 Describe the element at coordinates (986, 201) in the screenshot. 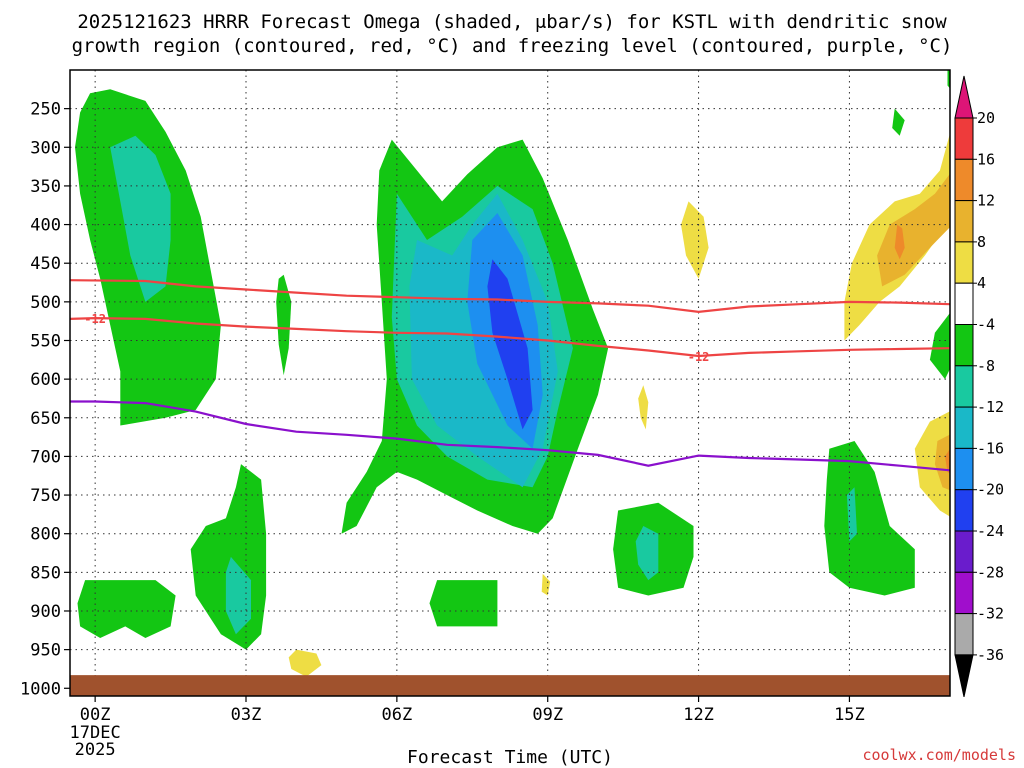

I see `colorbar-label-2: 12` at that location.